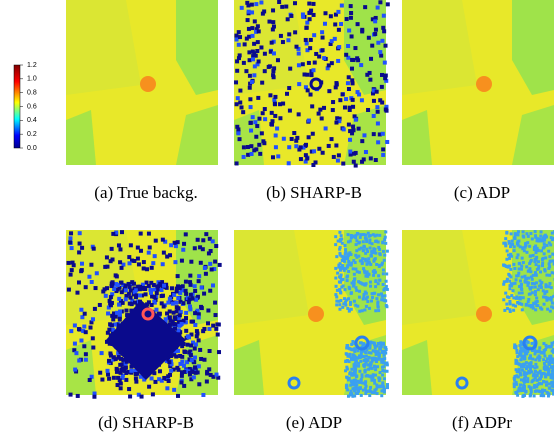  I want to click on source-dot, so click(148, 84).